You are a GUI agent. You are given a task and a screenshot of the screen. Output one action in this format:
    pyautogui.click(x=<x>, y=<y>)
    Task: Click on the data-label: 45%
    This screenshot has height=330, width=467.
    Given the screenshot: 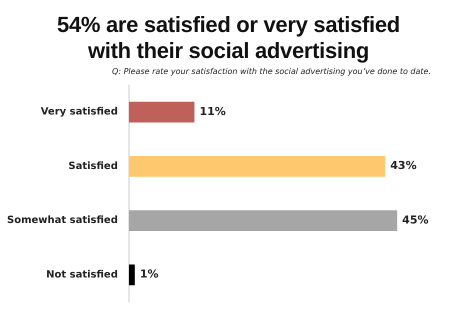 What is the action you would take?
    pyautogui.click(x=415, y=219)
    